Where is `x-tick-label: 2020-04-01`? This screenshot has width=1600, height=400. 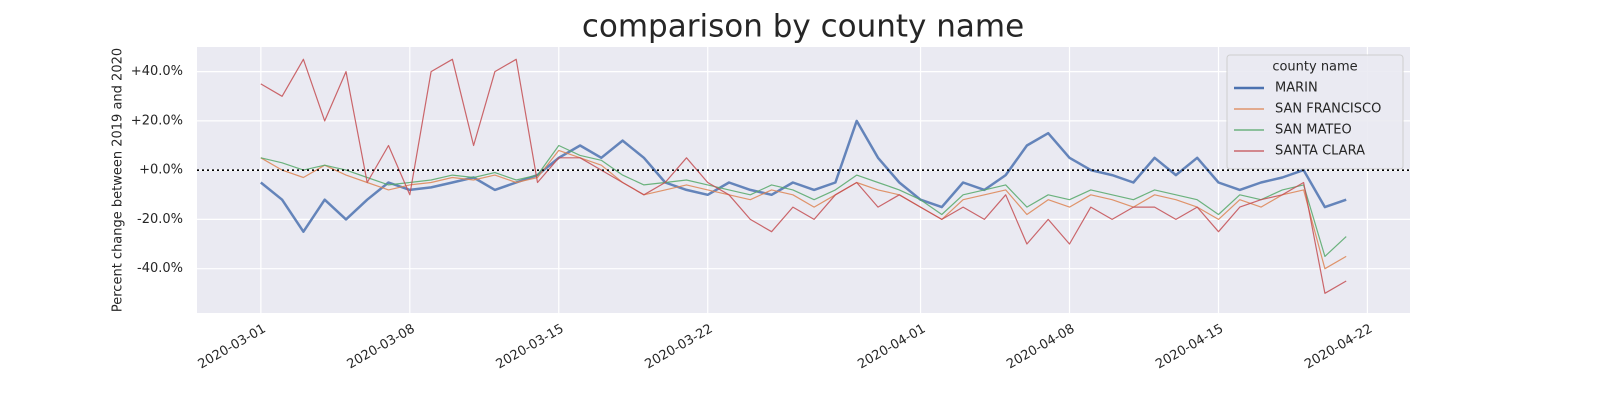
x-tick-label: 2020-04-01 is located at coordinates (891, 347).